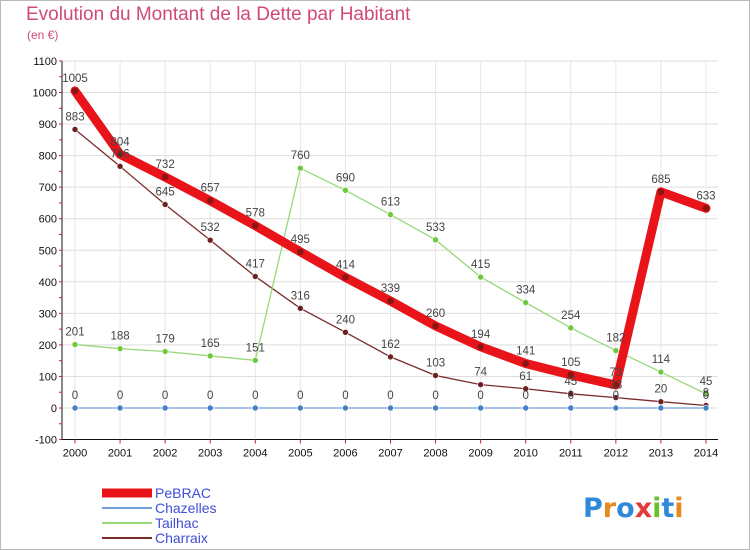  What do you see at coordinates (345, 178) in the screenshot?
I see `data-label: 690` at bounding box center [345, 178].